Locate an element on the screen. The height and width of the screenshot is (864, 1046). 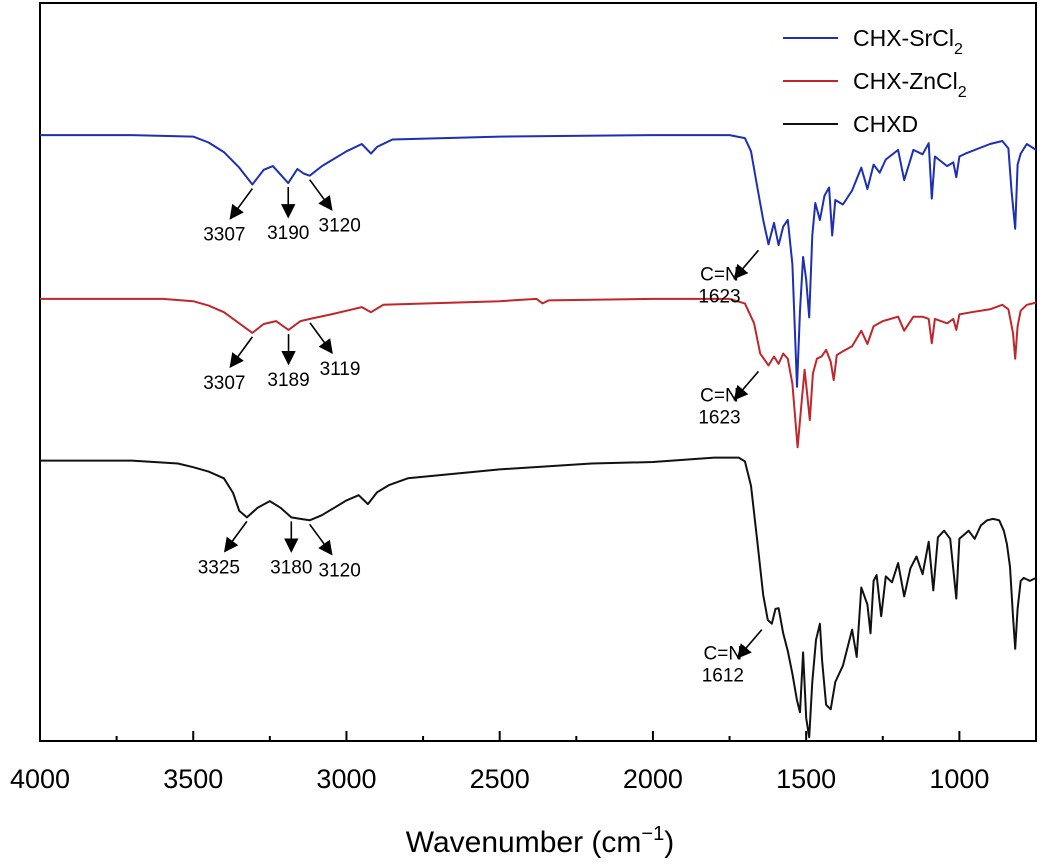
annotation-label: 3119 is located at coordinates (340, 369).